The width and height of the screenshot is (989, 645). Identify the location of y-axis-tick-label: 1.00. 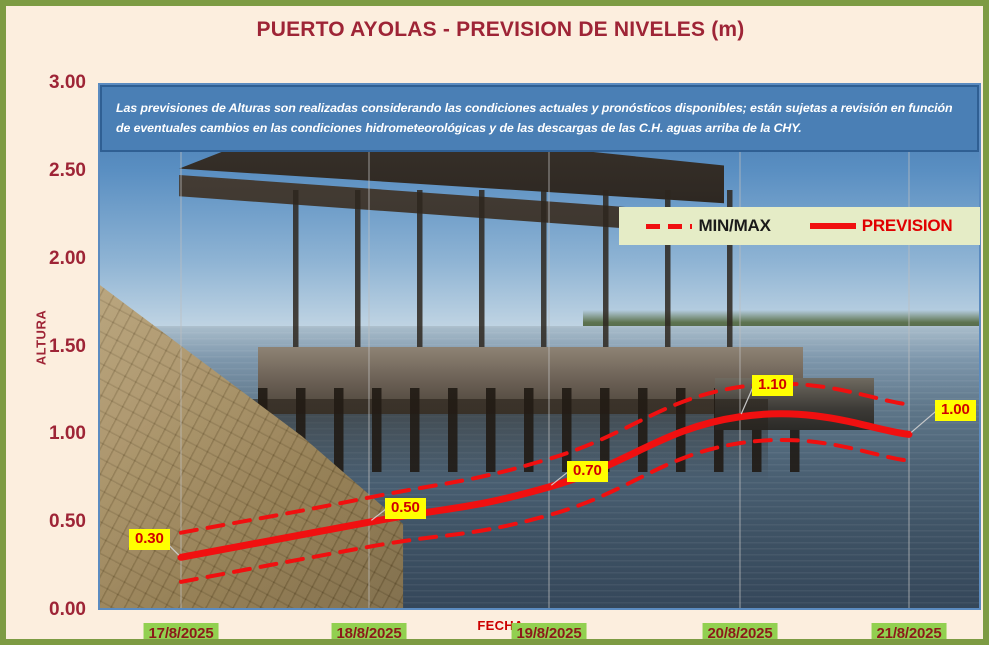
(67, 434).